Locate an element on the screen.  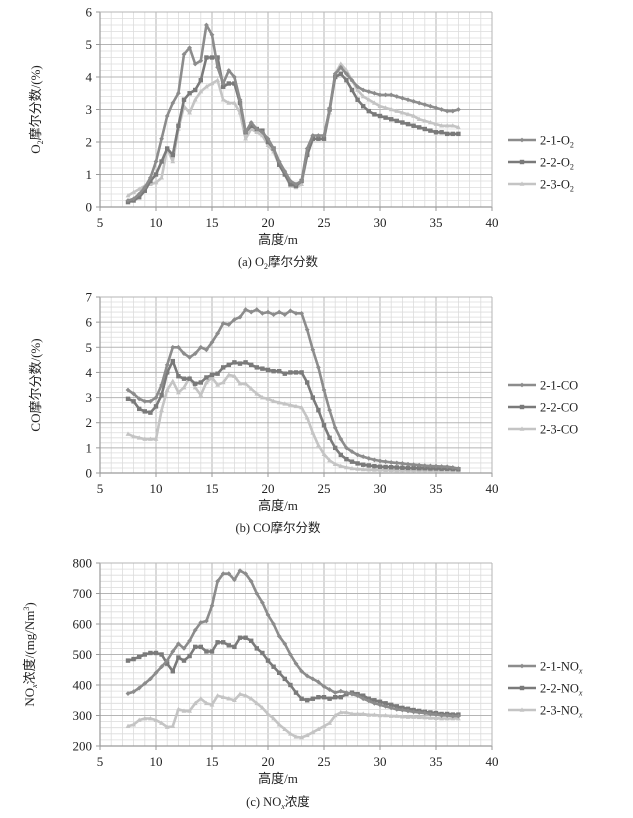
y-tick-label: 6 is located at coordinates (89, 322).